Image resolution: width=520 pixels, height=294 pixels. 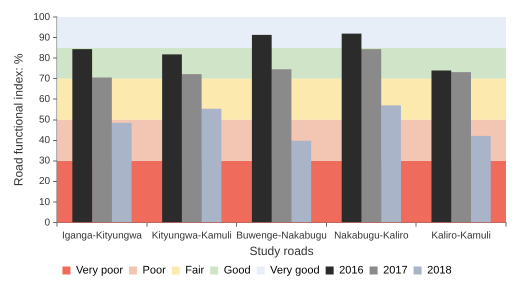 I want to click on legend-label: Good, so click(x=237, y=270).